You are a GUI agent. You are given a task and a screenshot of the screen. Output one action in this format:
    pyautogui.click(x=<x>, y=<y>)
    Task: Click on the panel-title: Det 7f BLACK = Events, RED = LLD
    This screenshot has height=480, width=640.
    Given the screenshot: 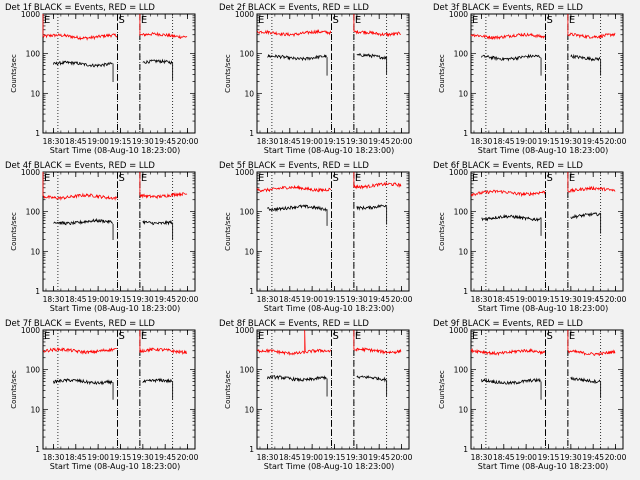 What is the action you would take?
    pyautogui.click(x=80, y=324)
    